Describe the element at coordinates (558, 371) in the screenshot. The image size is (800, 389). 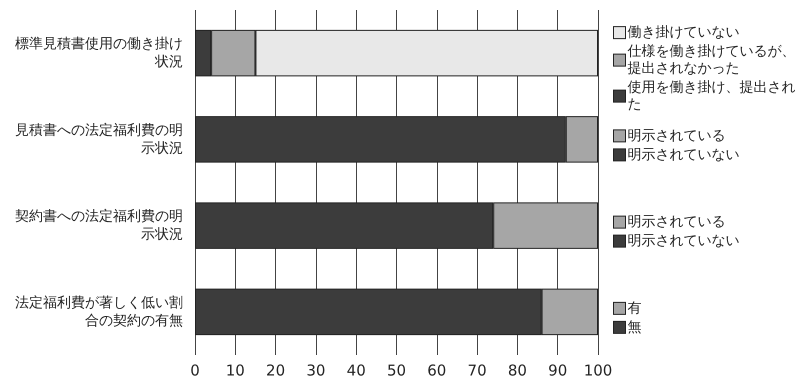
I see `x-tick-label: 90` at that location.